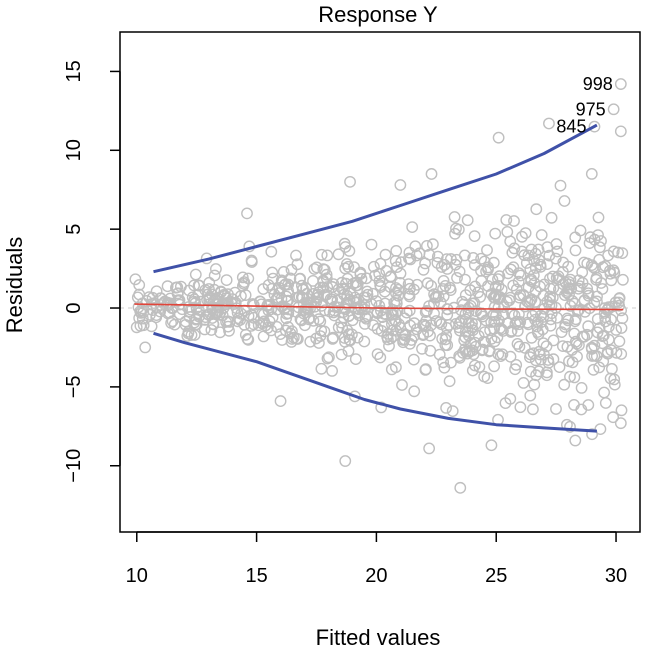 This screenshot has height=664, width=655. I want to click on x-tick-label: 30, so click(616, 576).